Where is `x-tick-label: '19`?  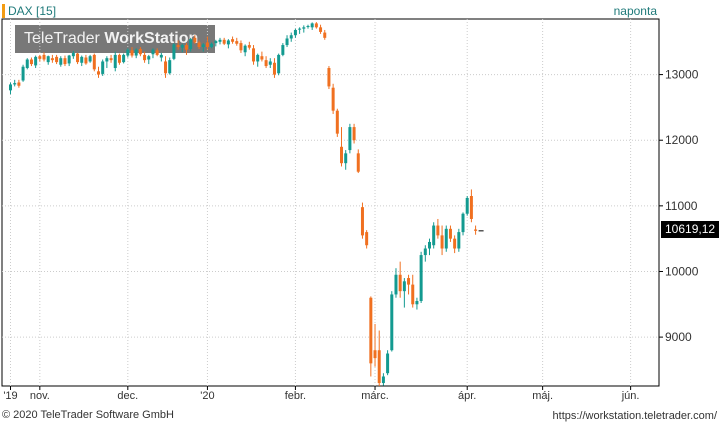
x-tick-label: '19 is located at coordinates (10, 396).